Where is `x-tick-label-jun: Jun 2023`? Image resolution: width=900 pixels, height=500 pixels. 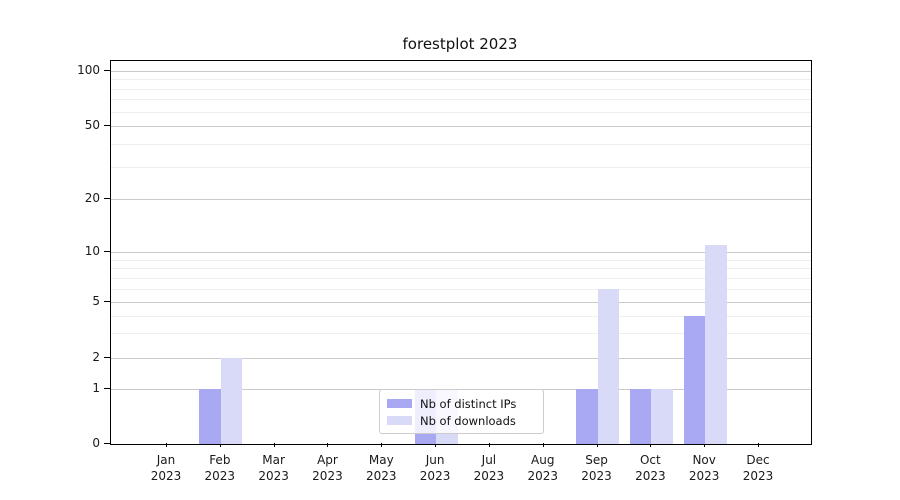 x-tick-label-jun: Jun 2023 is located at coordinates (435, 468).